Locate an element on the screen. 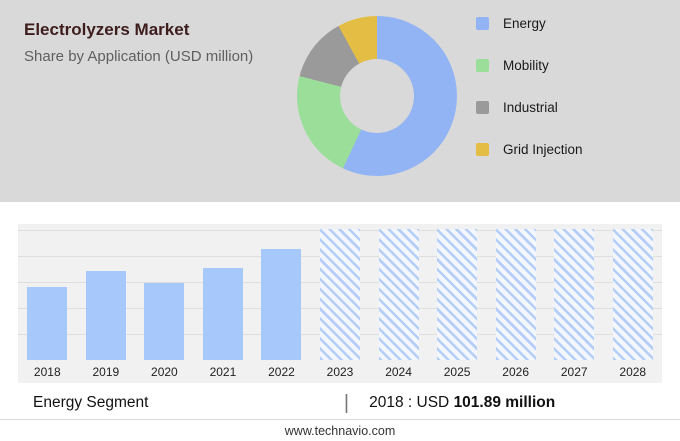 This screenshot has height=441, width=680. bar-slot-2023 is located at coordinates (340, 294).